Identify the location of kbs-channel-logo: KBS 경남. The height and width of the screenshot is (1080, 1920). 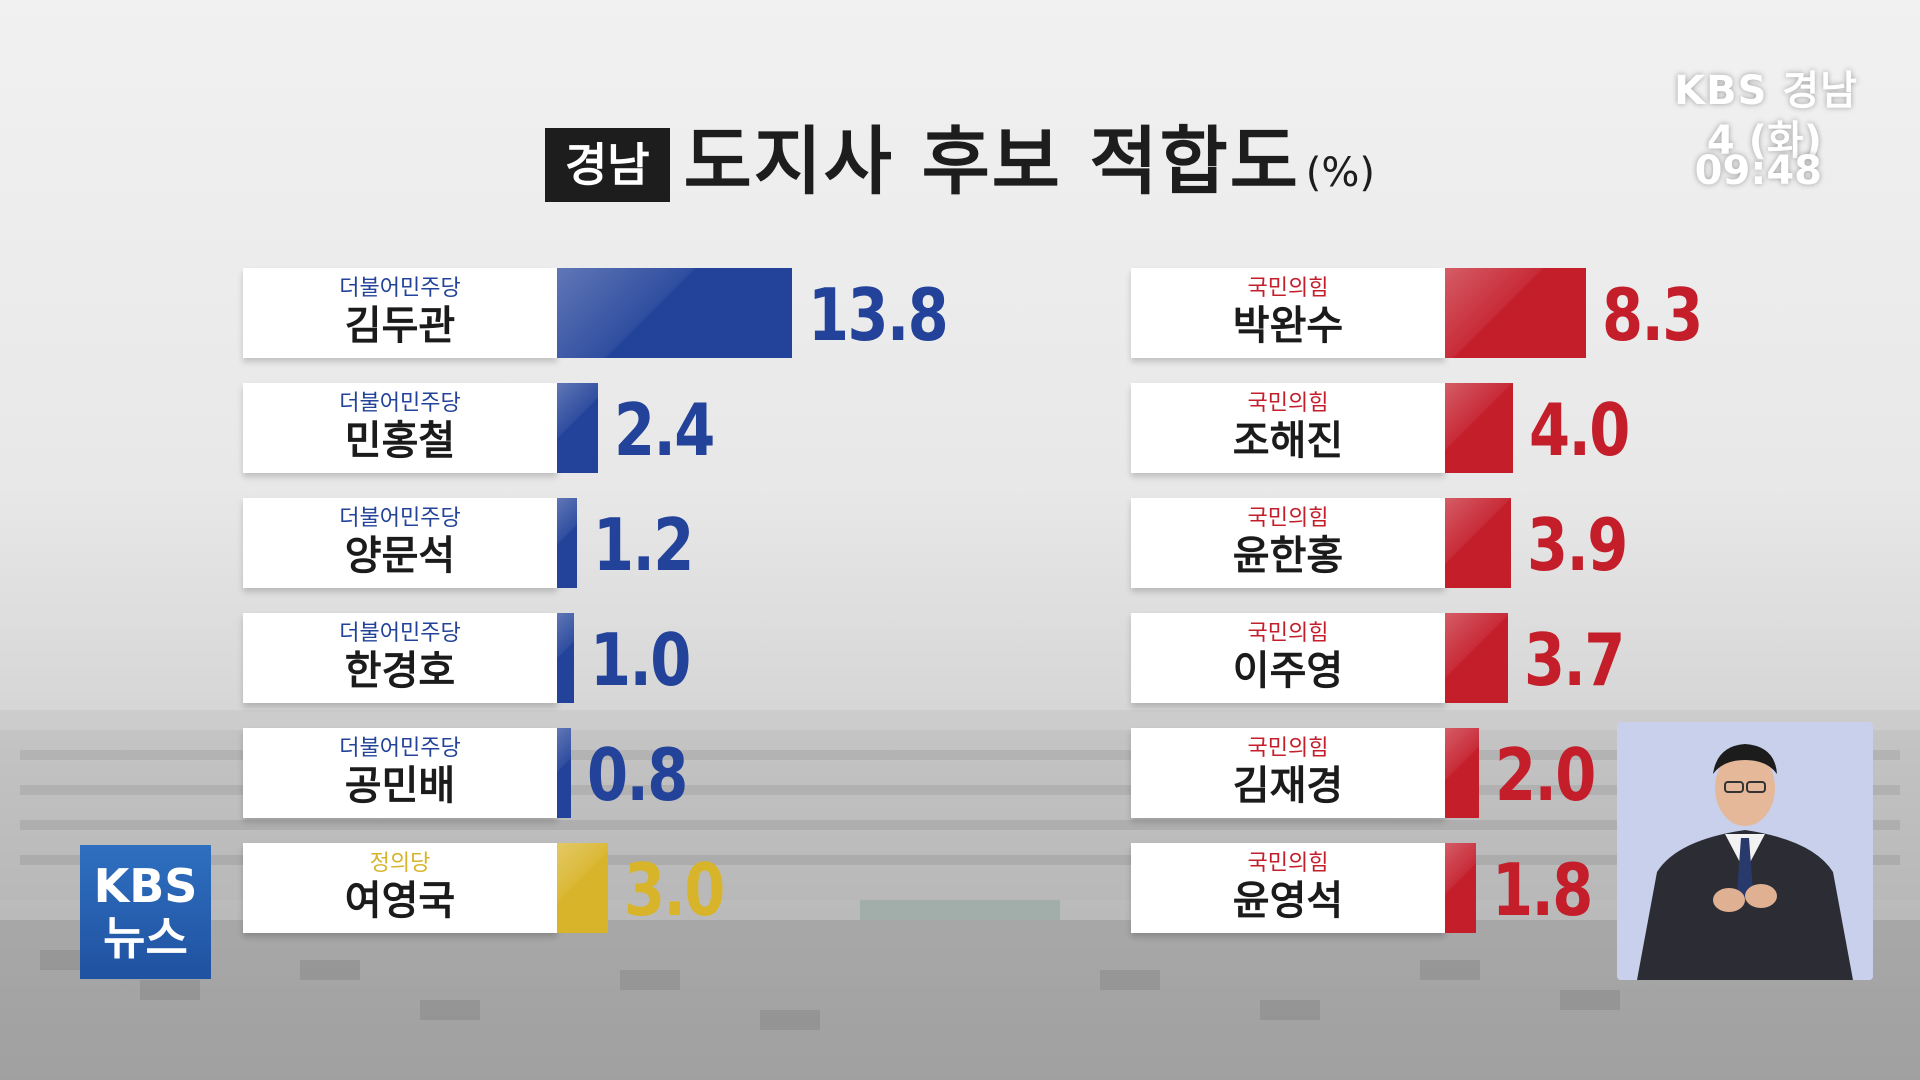
(1766, 91).